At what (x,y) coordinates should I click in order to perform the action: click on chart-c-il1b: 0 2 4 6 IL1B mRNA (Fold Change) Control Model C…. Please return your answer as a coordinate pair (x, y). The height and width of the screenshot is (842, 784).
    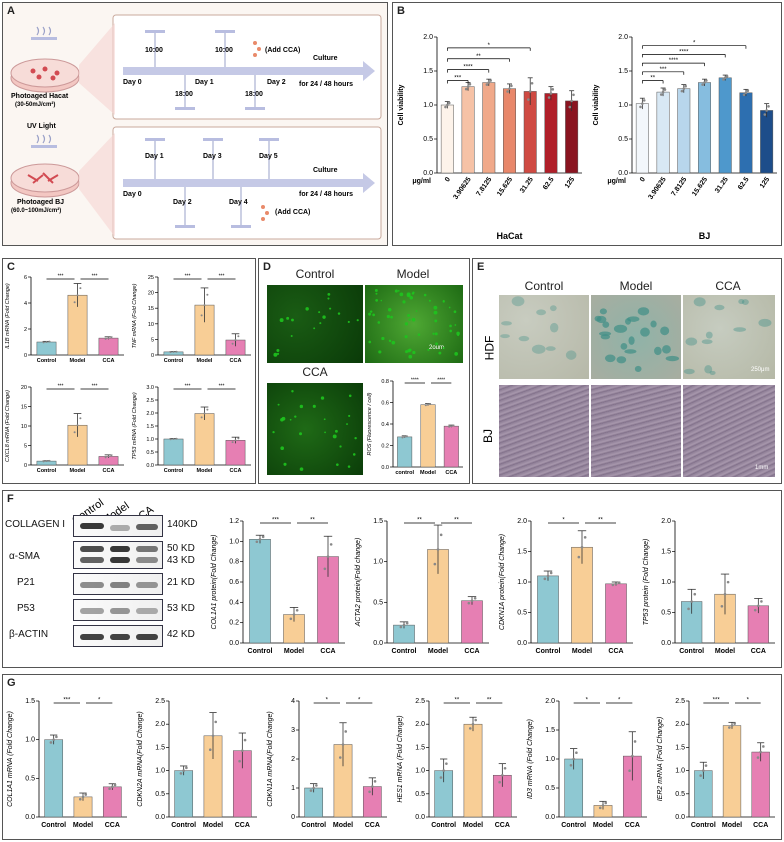
    Looking at the image, I should click on (64, 319).